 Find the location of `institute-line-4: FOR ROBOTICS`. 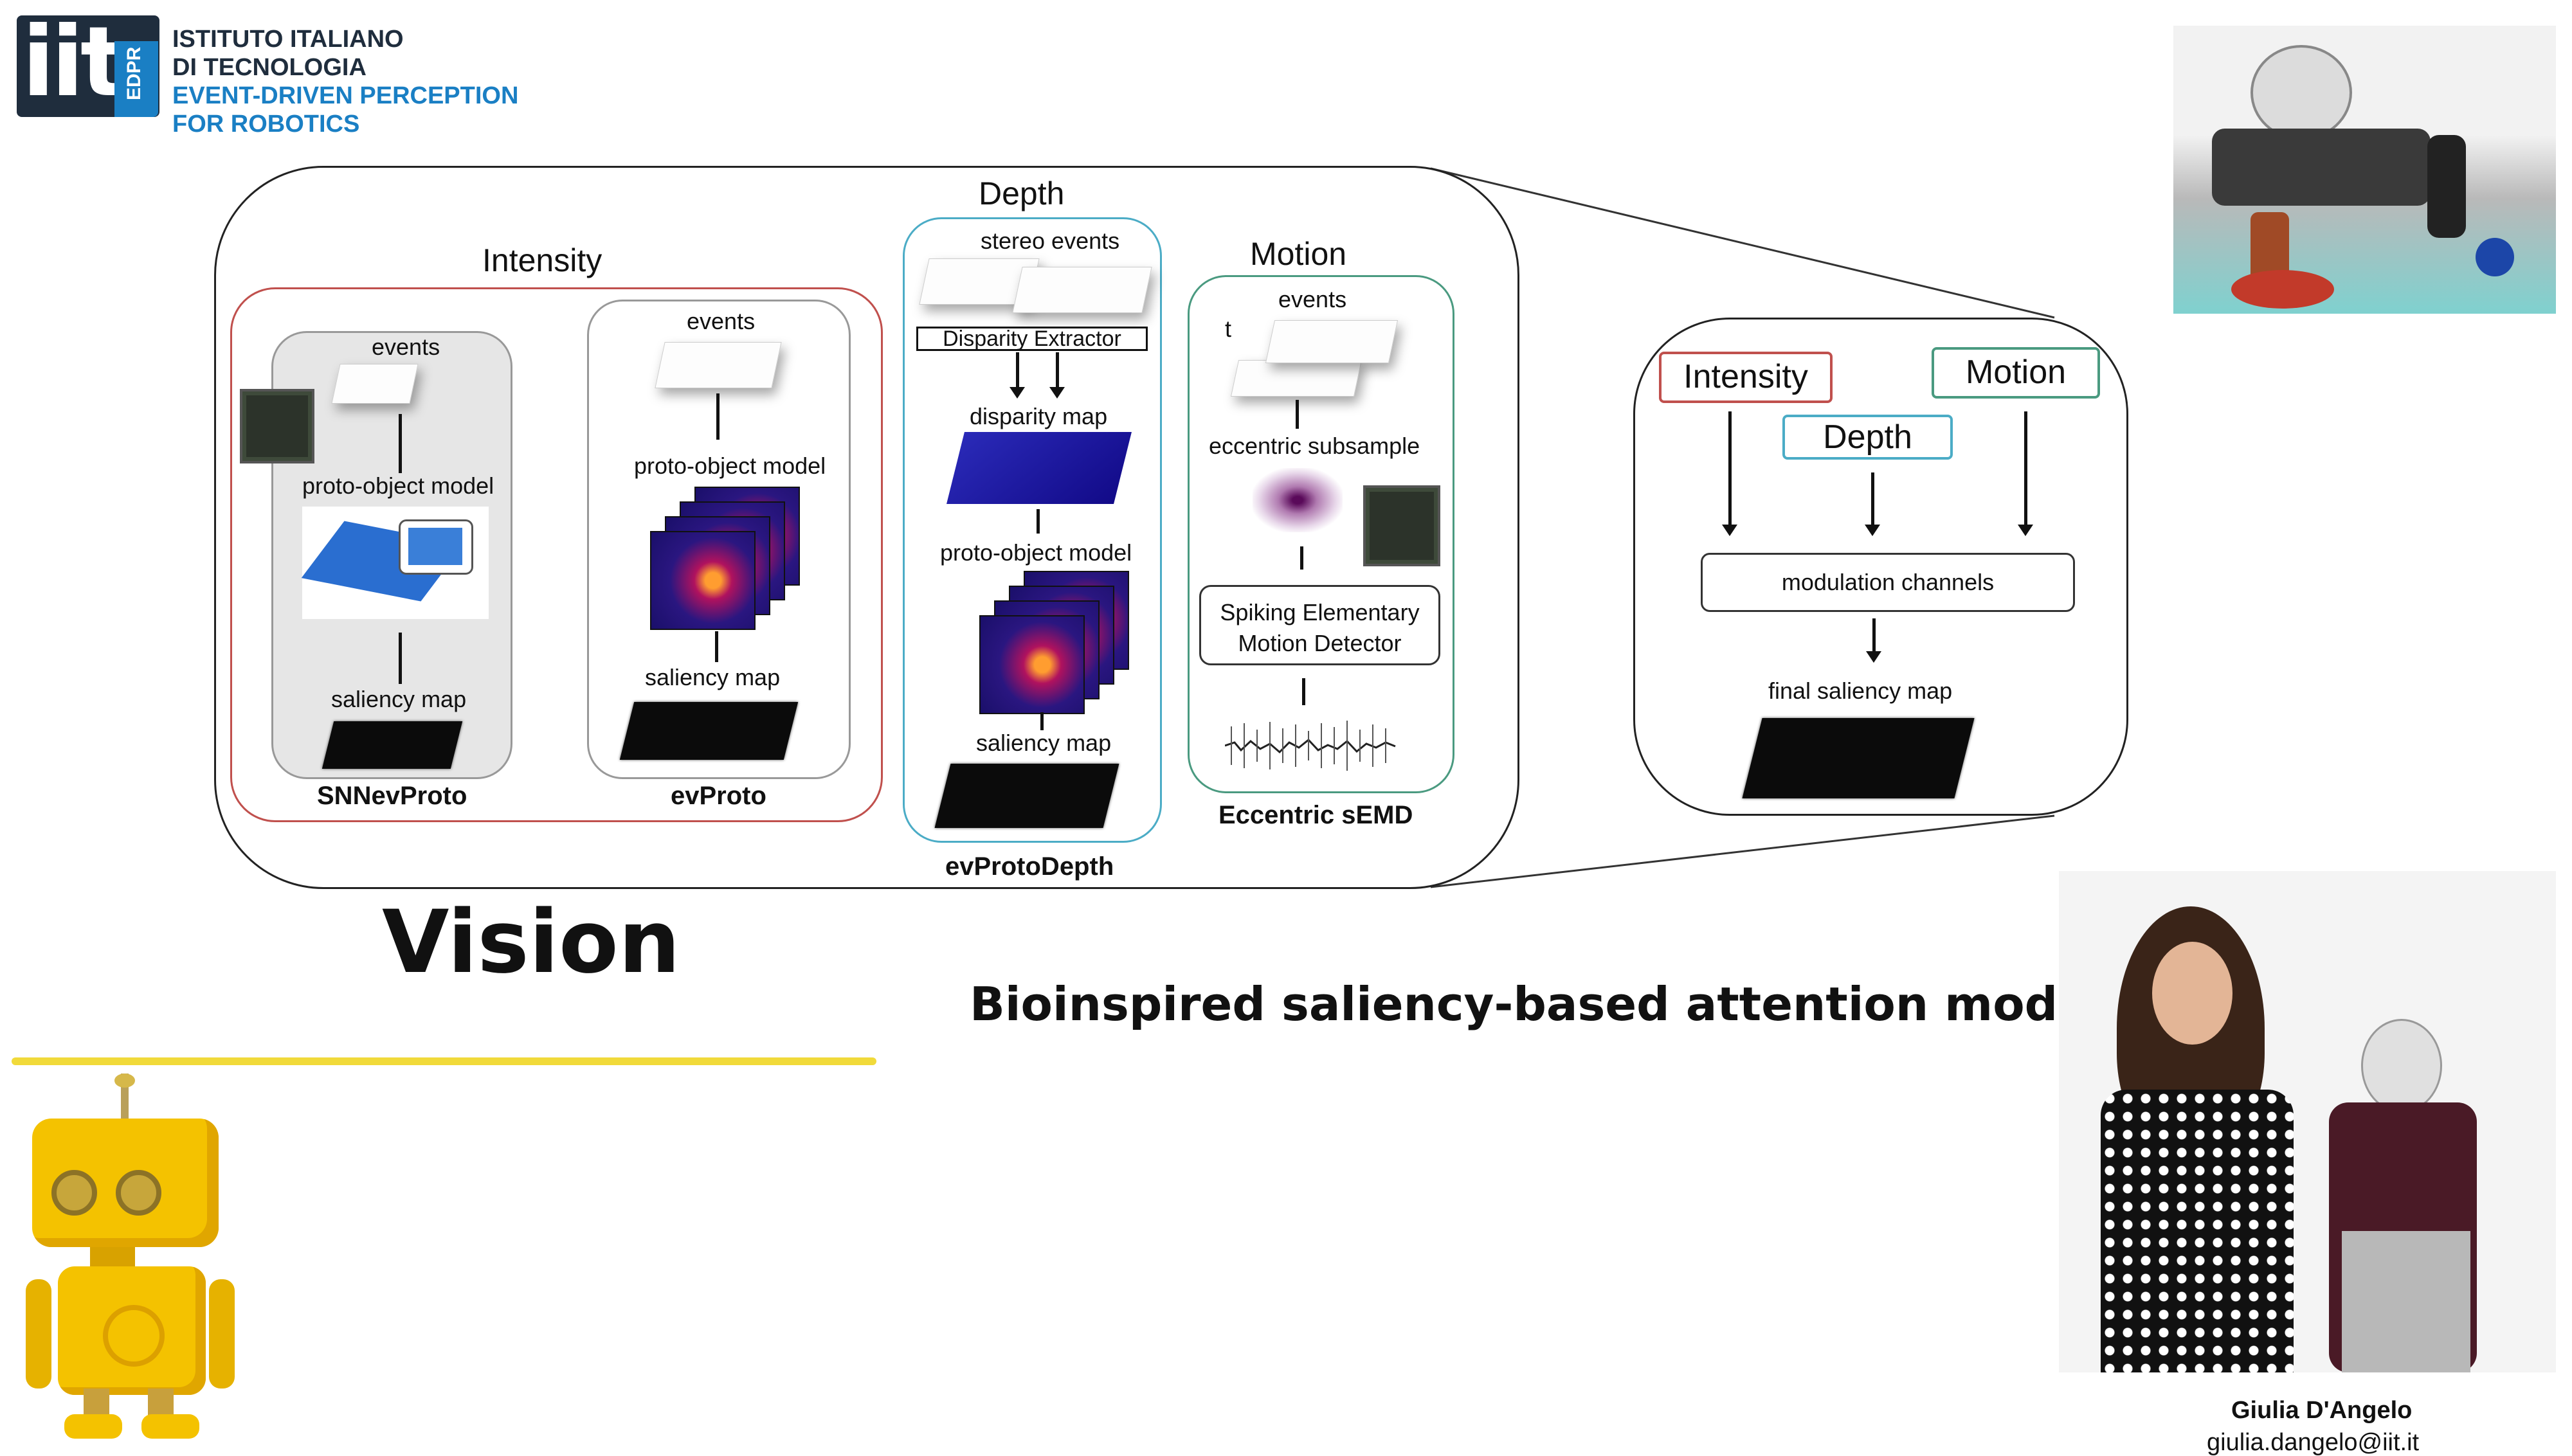

institute-line-4: FOR ROBOTICS is located at coordinates (266, 124).